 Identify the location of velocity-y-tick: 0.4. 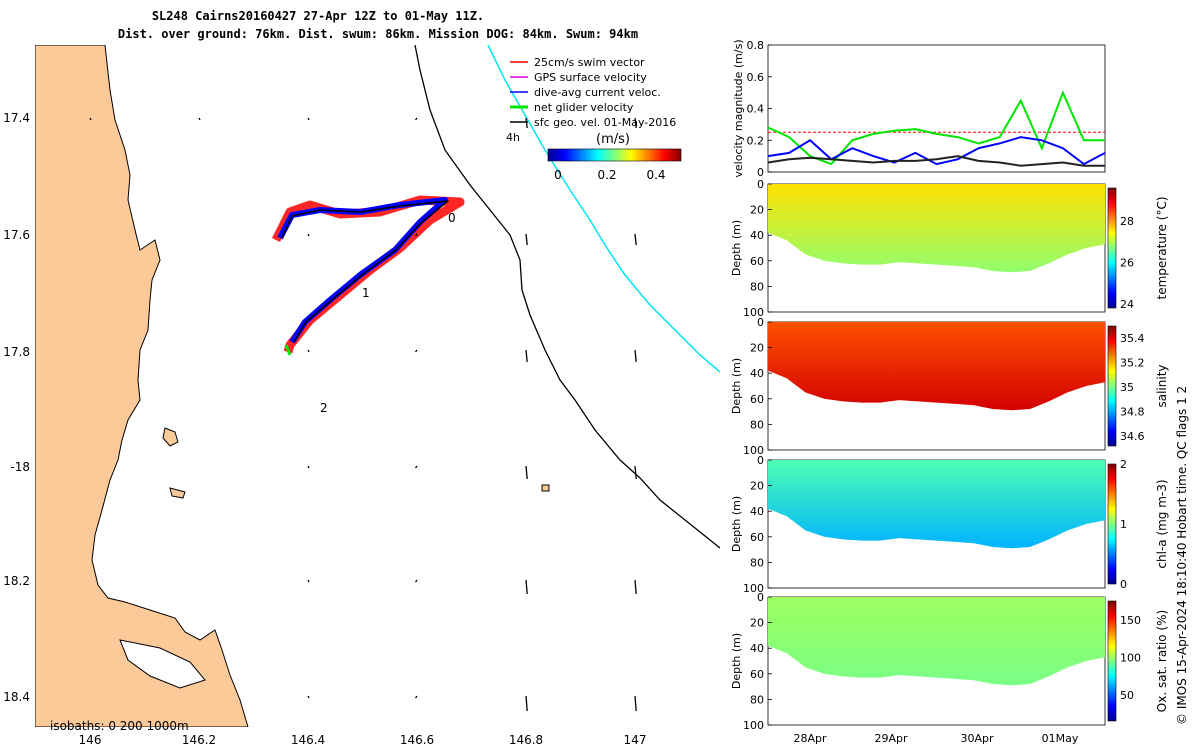
(756, 109).